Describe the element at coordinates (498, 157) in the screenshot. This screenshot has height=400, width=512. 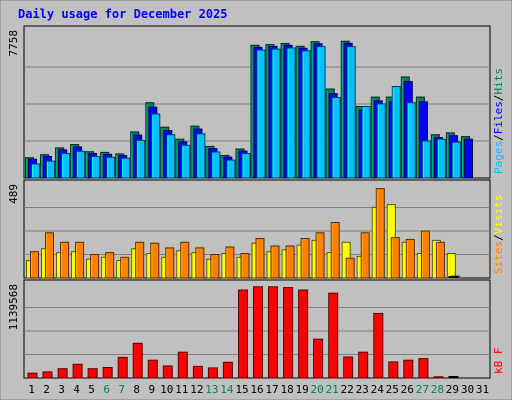
I see `legend-item: Pages` at that location.